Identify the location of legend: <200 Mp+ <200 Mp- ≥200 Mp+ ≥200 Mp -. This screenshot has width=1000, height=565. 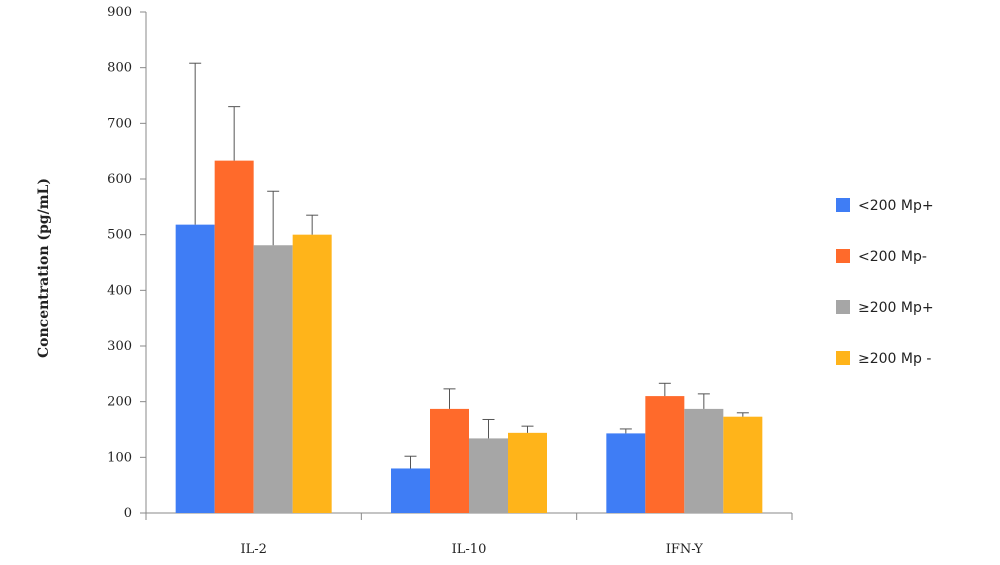
(885, 282).